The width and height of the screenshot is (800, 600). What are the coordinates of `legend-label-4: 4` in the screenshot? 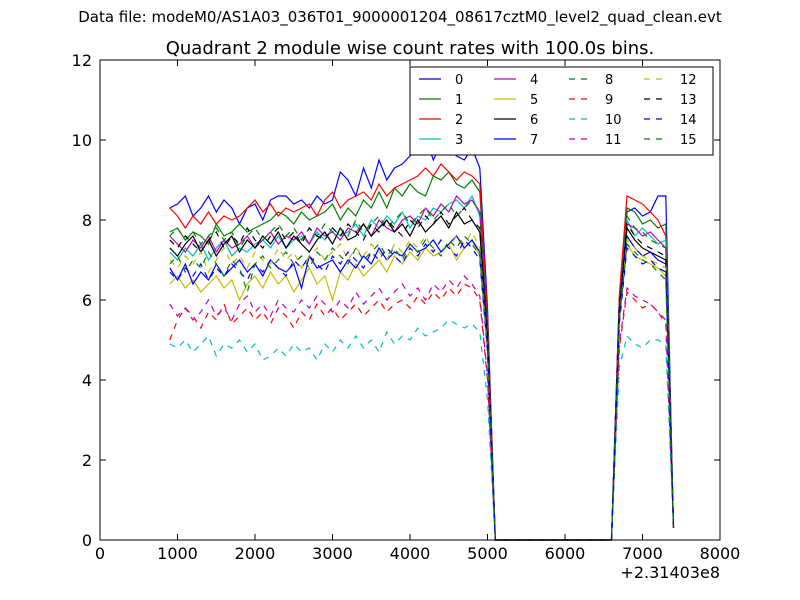 It's located at (534, 80).